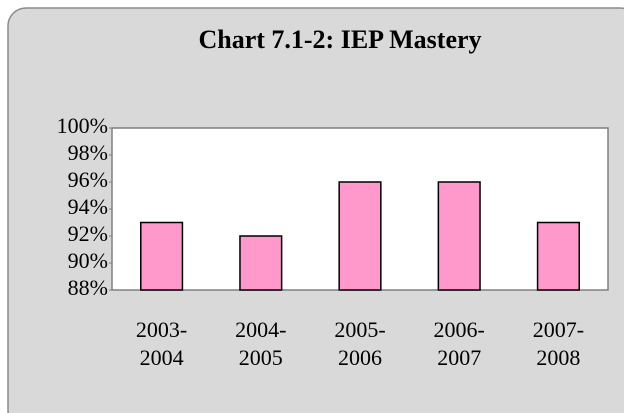 The height and width of the screenshot is (413, 624). I want to click on x-tick-label: 2005- 2006, so click(360, 343).